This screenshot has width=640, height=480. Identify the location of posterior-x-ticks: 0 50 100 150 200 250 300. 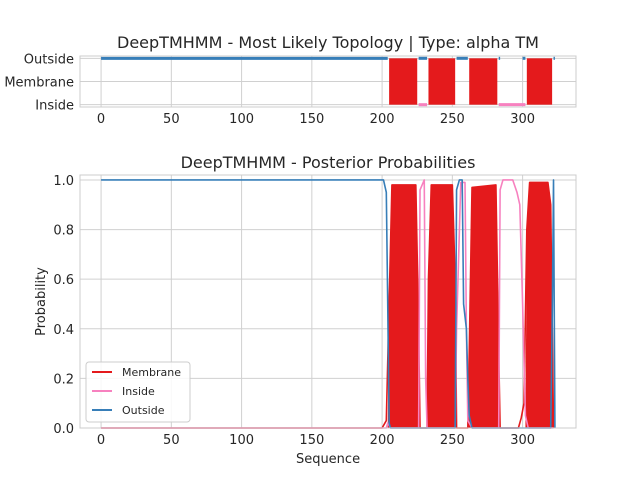
(316, 440).